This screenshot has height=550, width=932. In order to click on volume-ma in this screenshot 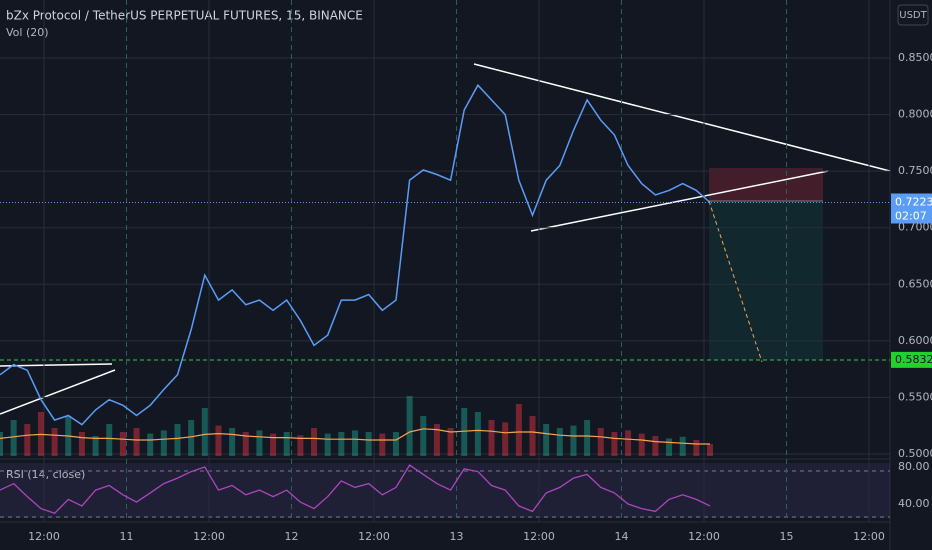, I will do `click(355, 436)`.